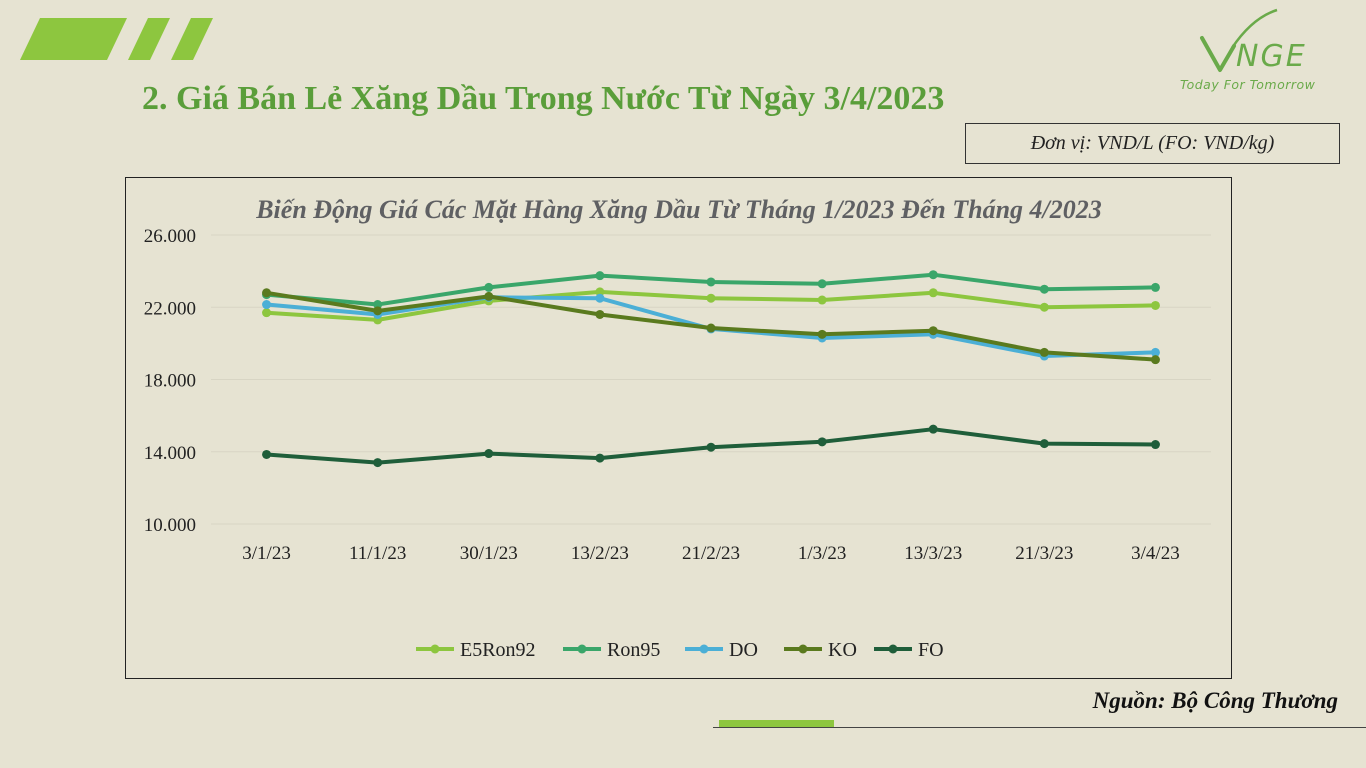 The width and height of the screenshot is (1366, 768). Describe the element at coordinates (1271, 56) in the screenshot. I see `svg-text: NGE` at that location.